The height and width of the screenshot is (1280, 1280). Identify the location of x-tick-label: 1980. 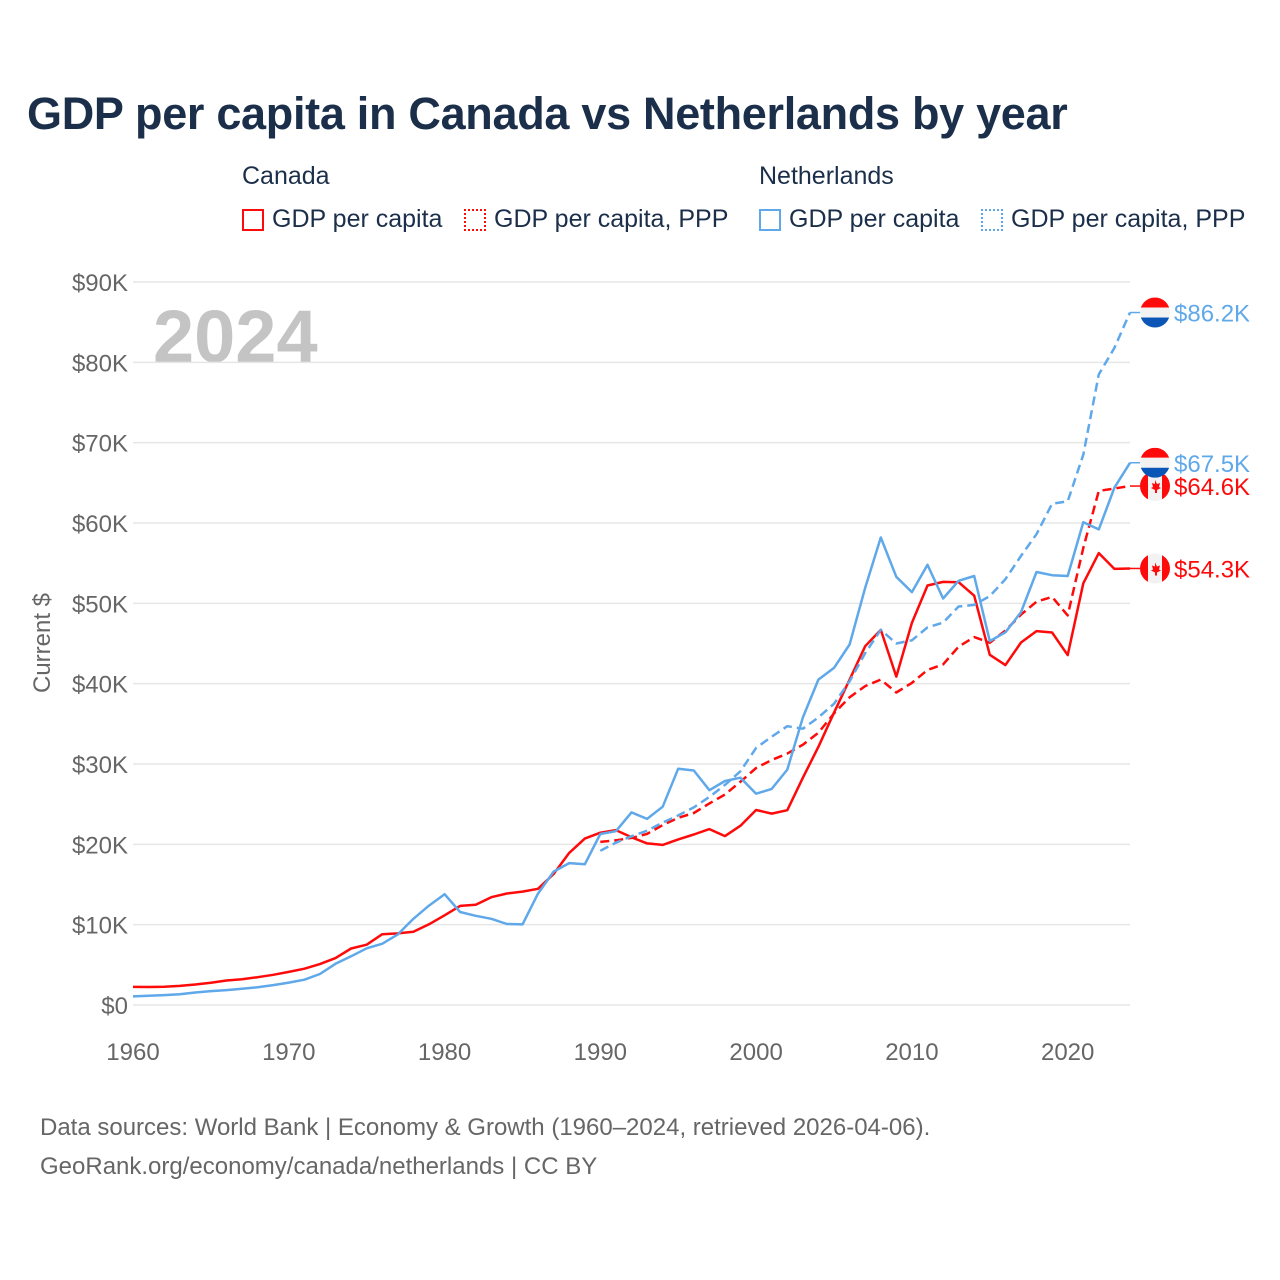
(444, 1052).